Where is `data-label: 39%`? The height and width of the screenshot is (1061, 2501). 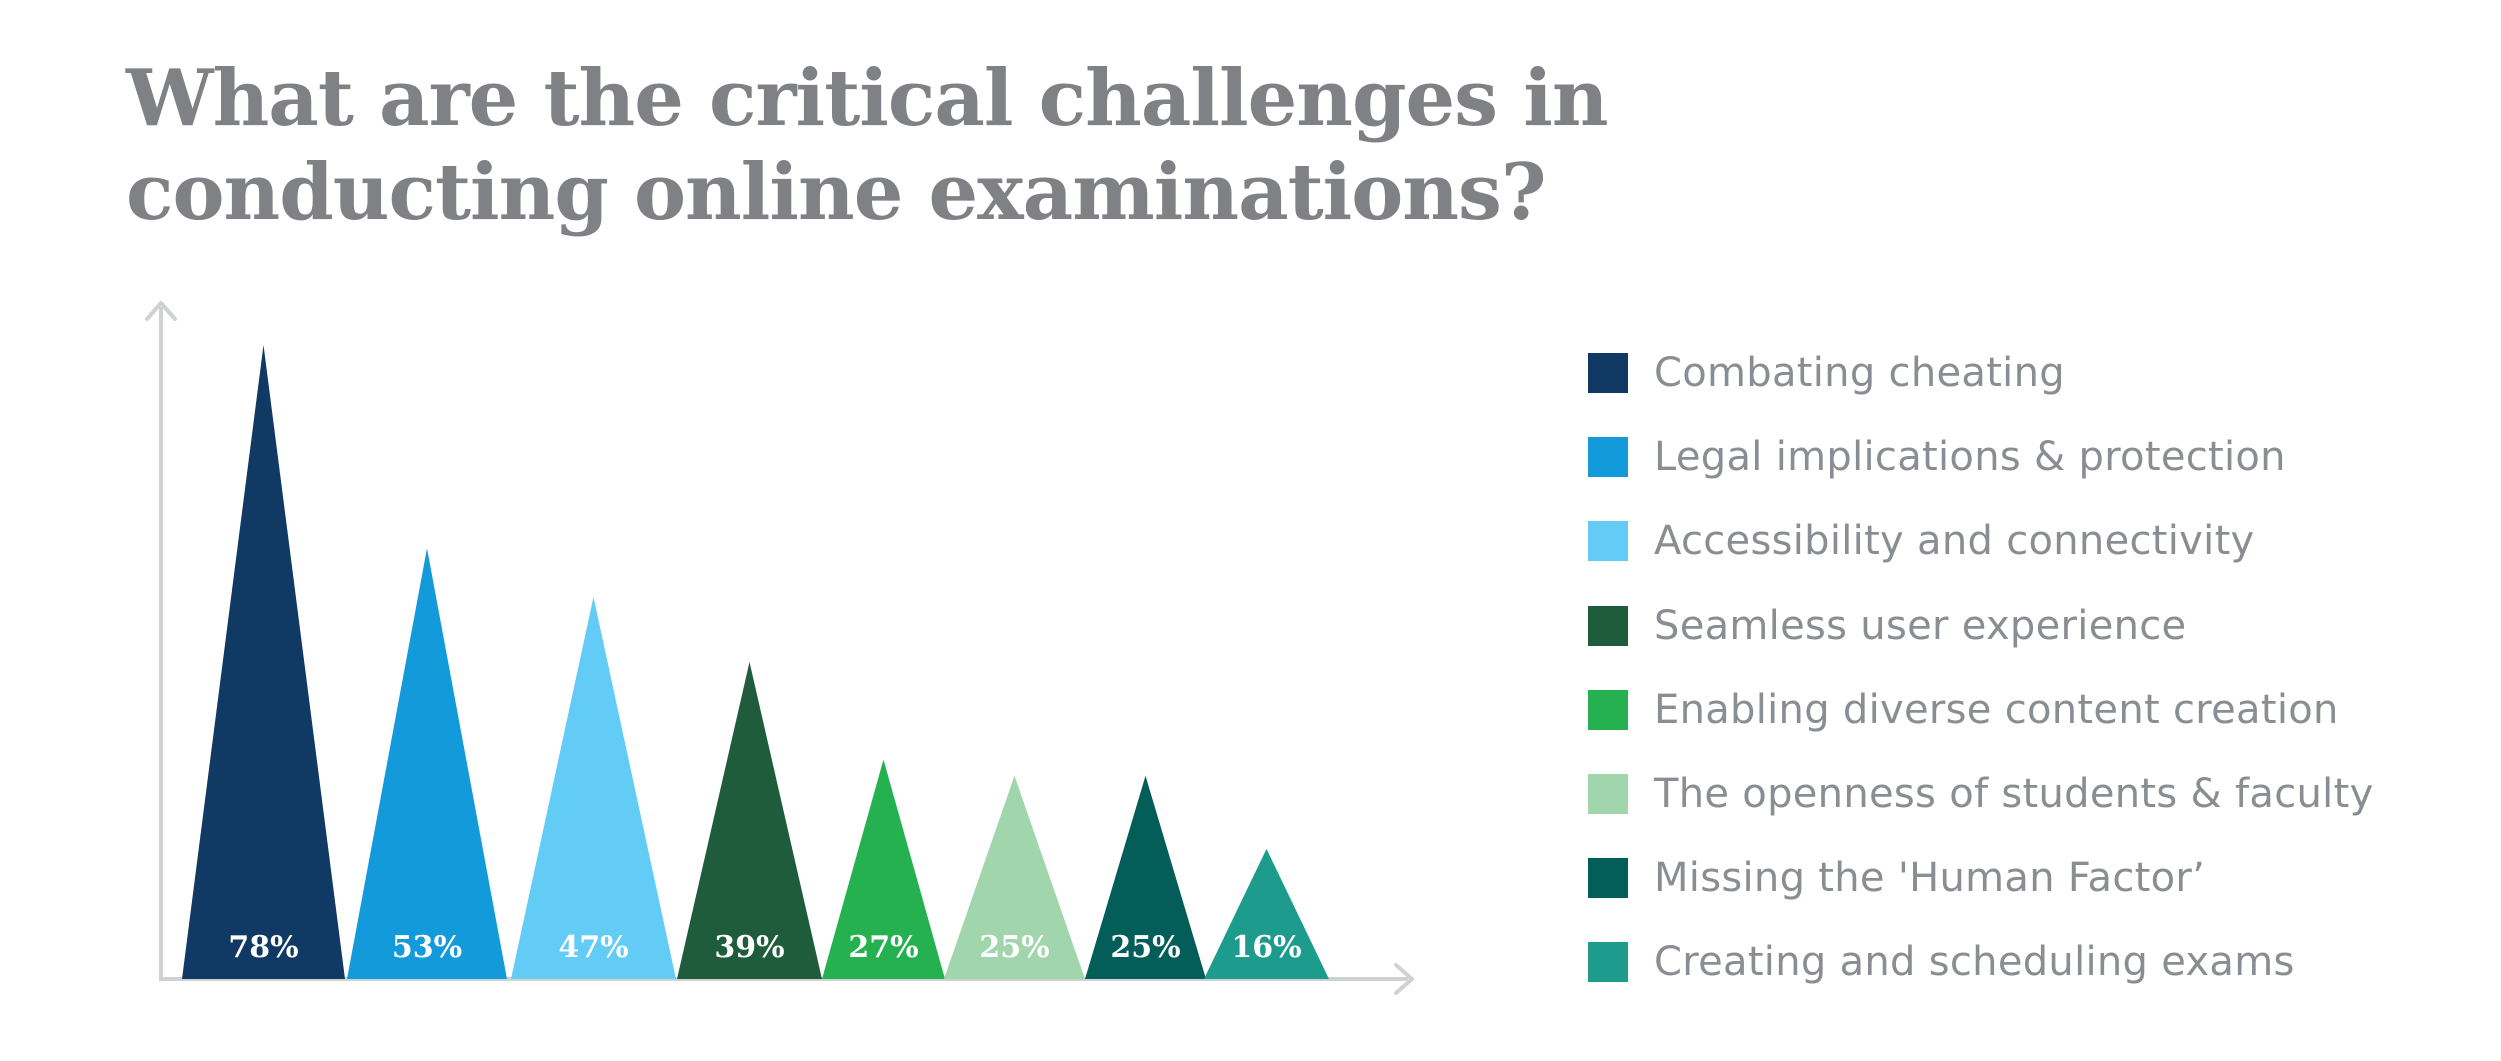 data-label: 39% is located at coordinates (749, 947).